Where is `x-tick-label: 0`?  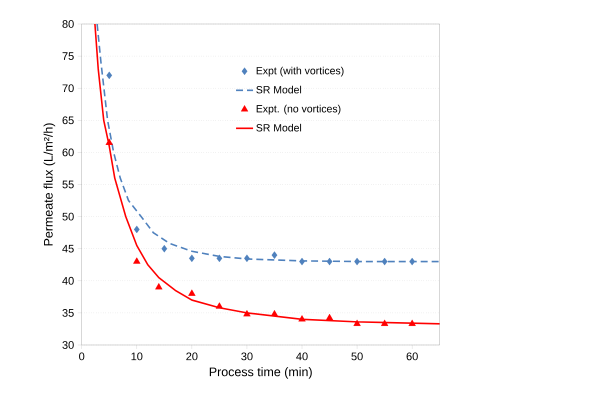
x-tick-label: 0 is located at coordinates (81, 356).